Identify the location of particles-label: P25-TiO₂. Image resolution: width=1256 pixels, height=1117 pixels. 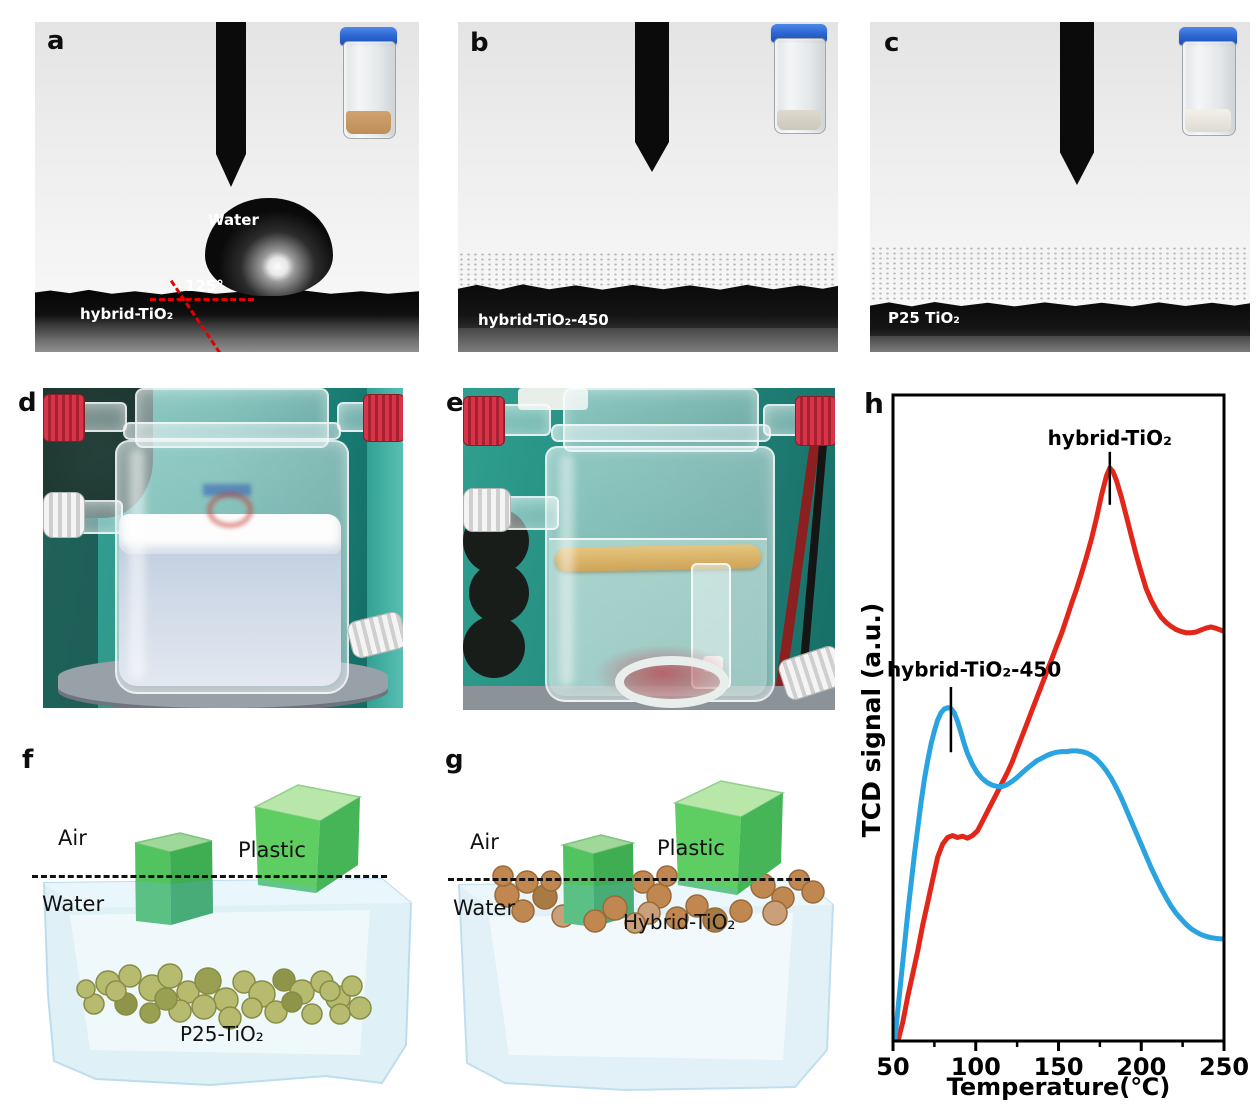
(222, 1034).